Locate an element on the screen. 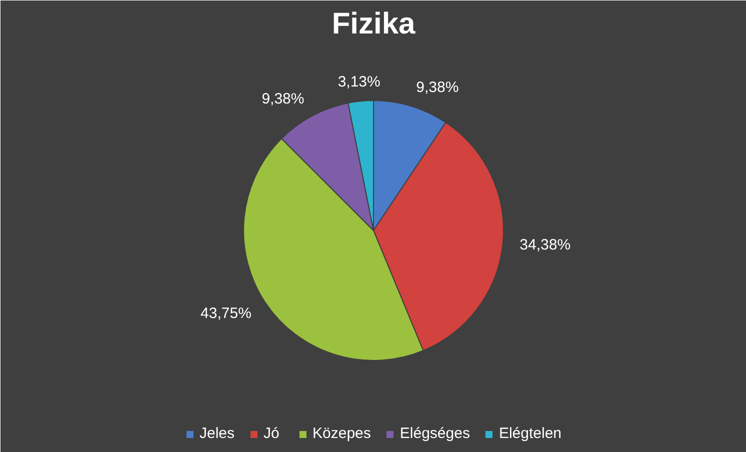  data-label: 3,13% is located at coordinates (359, 81).